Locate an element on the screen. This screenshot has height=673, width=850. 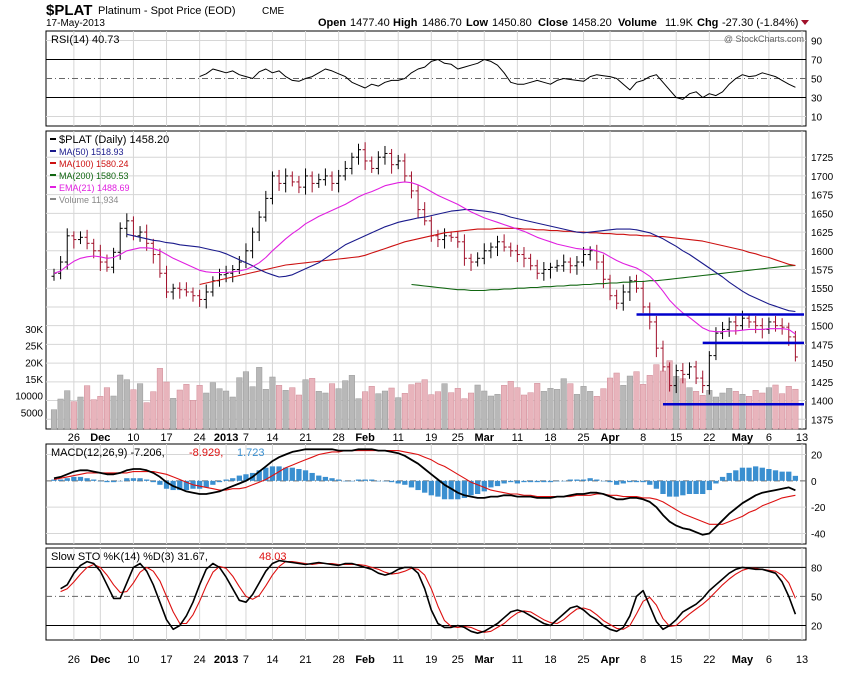
x-tick-label-bottom: 7 is located at coordinates (246, 660).